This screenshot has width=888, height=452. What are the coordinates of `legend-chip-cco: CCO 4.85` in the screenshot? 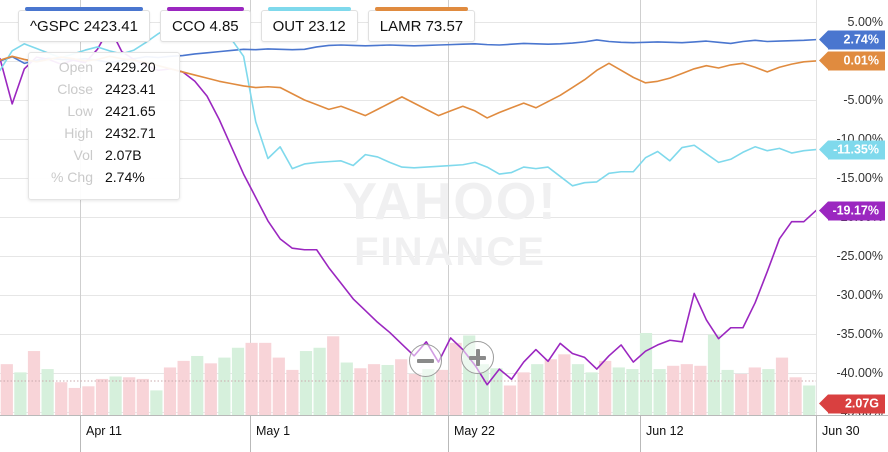 It's located at (205, 24).